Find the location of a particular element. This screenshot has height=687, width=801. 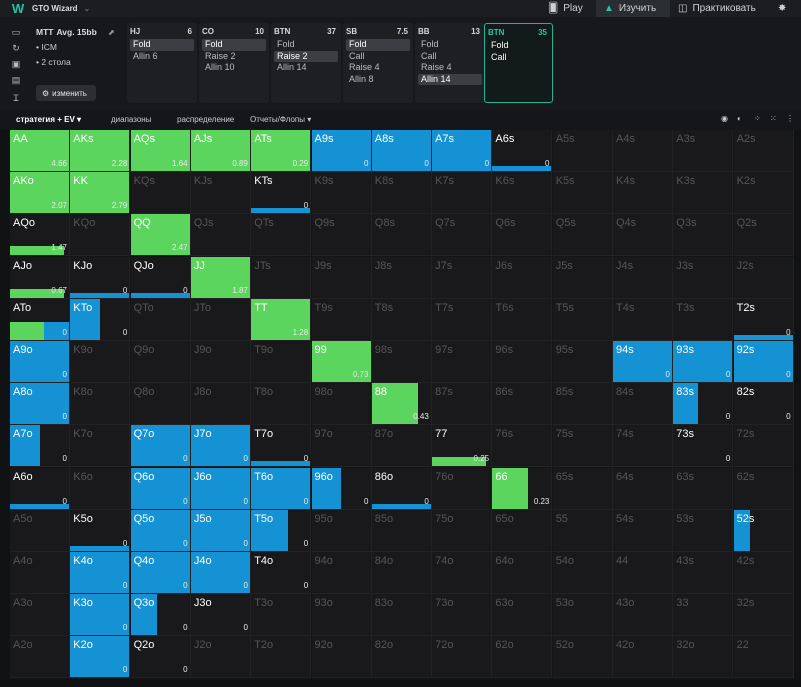

hand-cell: Q4o 0 is located at coordinates (160, 573).